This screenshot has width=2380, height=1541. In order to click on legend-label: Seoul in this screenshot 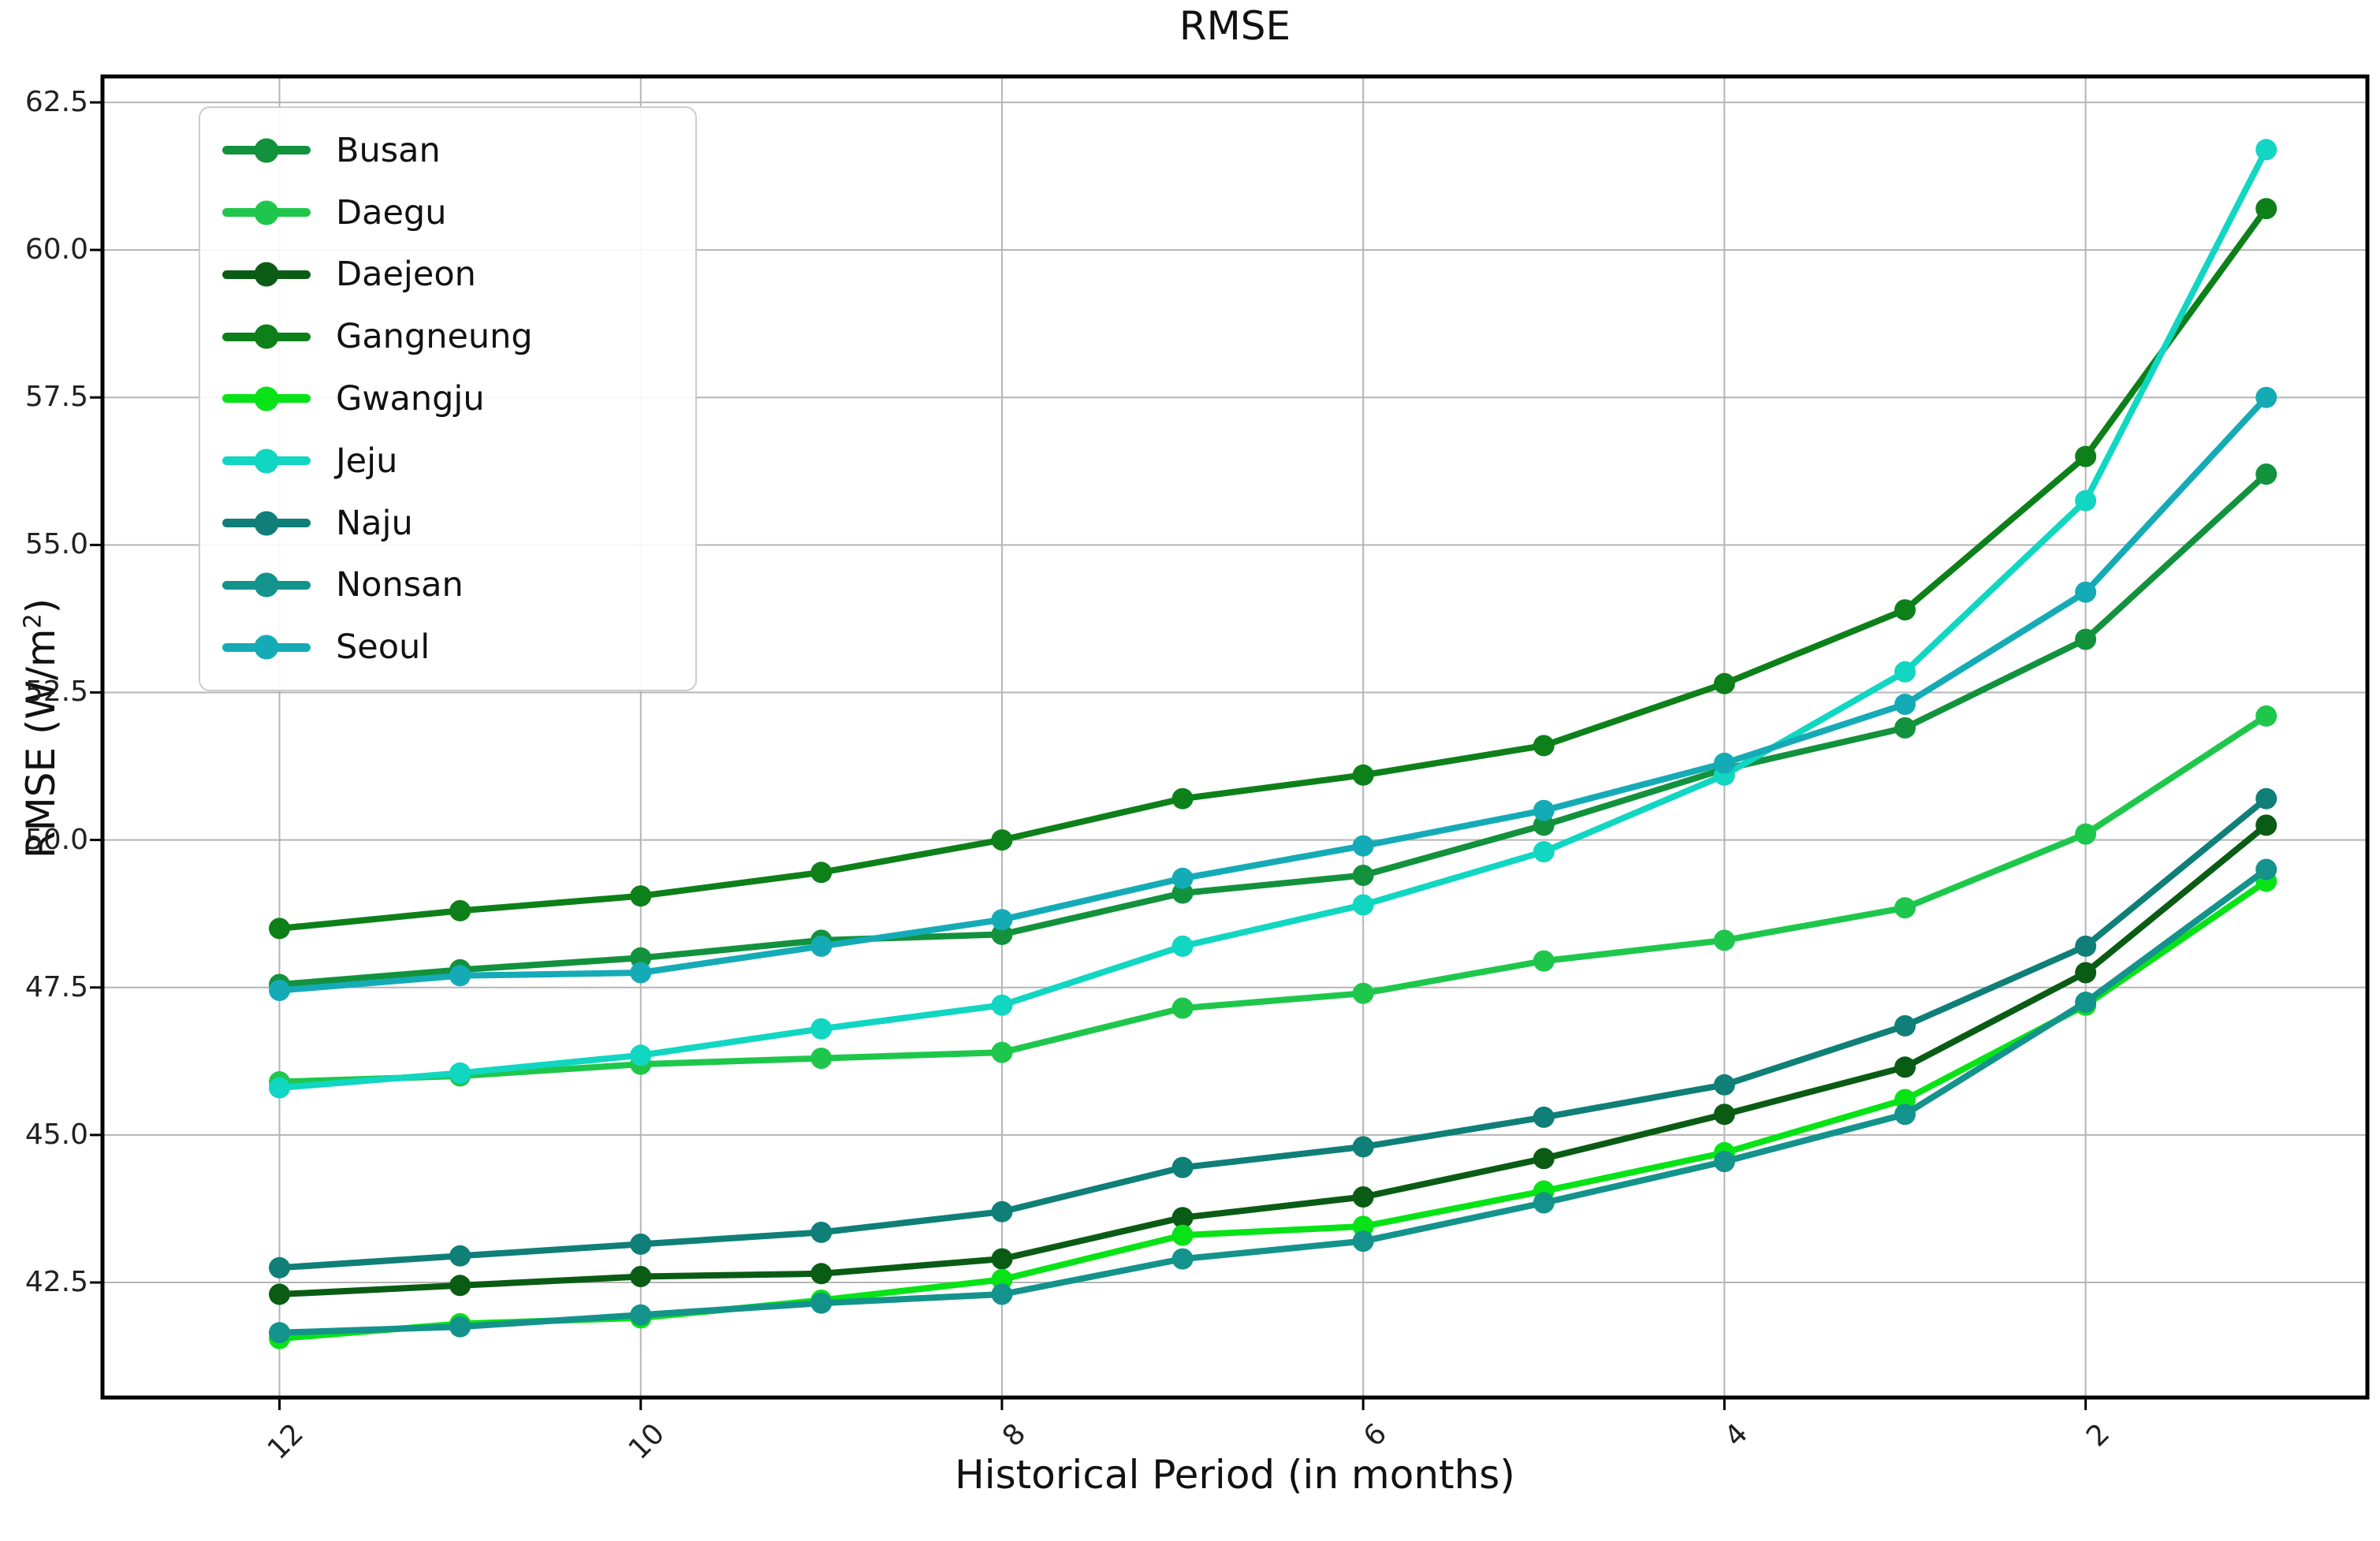, I will do `click(383, 647)`.